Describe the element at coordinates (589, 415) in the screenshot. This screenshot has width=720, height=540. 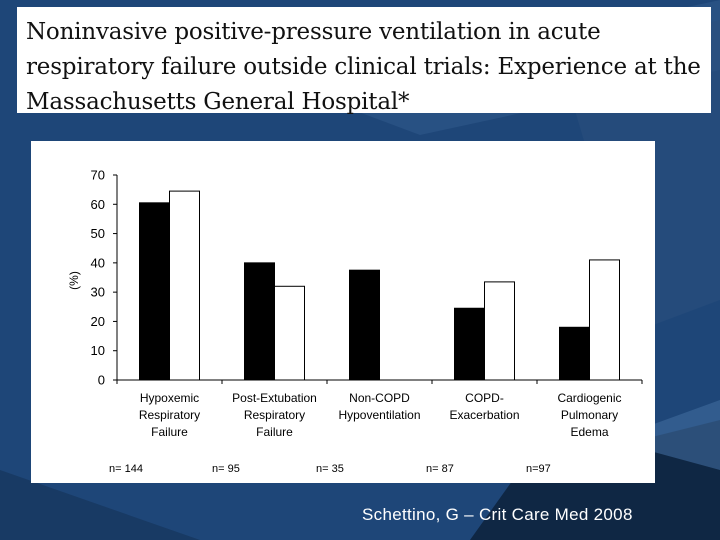
I see `x-category-label: Cardiogenic Pulmonary Edema` at that location.